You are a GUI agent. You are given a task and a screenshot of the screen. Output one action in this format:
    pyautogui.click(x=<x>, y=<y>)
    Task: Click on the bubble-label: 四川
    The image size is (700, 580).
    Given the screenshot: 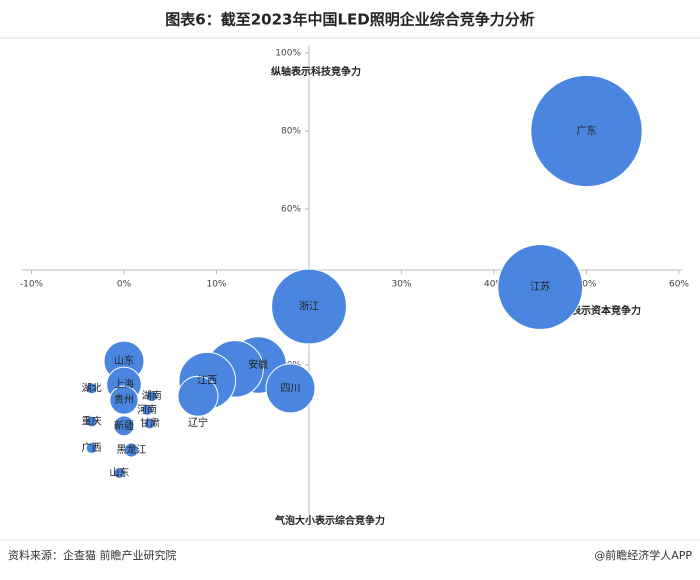 What is the action you would take?
    pyautogui.click(x=291, y=388)
    